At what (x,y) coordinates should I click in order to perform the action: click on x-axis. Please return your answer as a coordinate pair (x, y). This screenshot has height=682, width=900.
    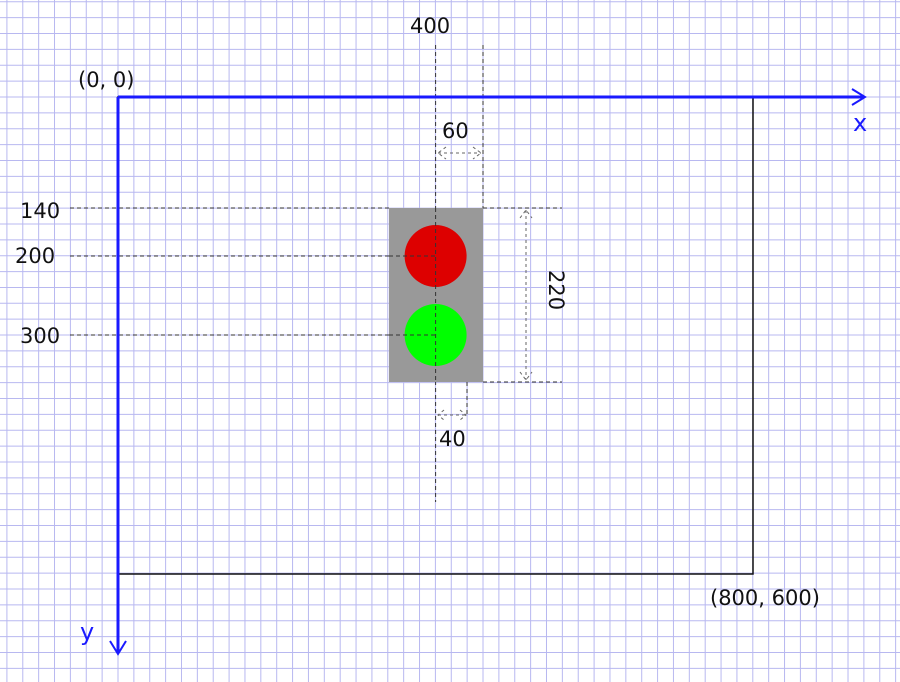
    Looking at the image, I should click on (492, 97).